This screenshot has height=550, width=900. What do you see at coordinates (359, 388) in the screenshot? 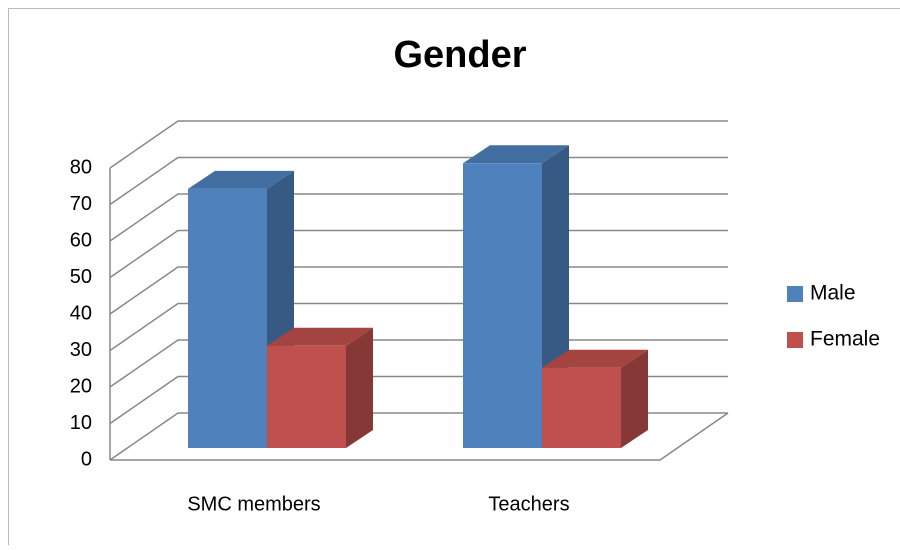
I see `bar-side` at bounding box center [359, 388].